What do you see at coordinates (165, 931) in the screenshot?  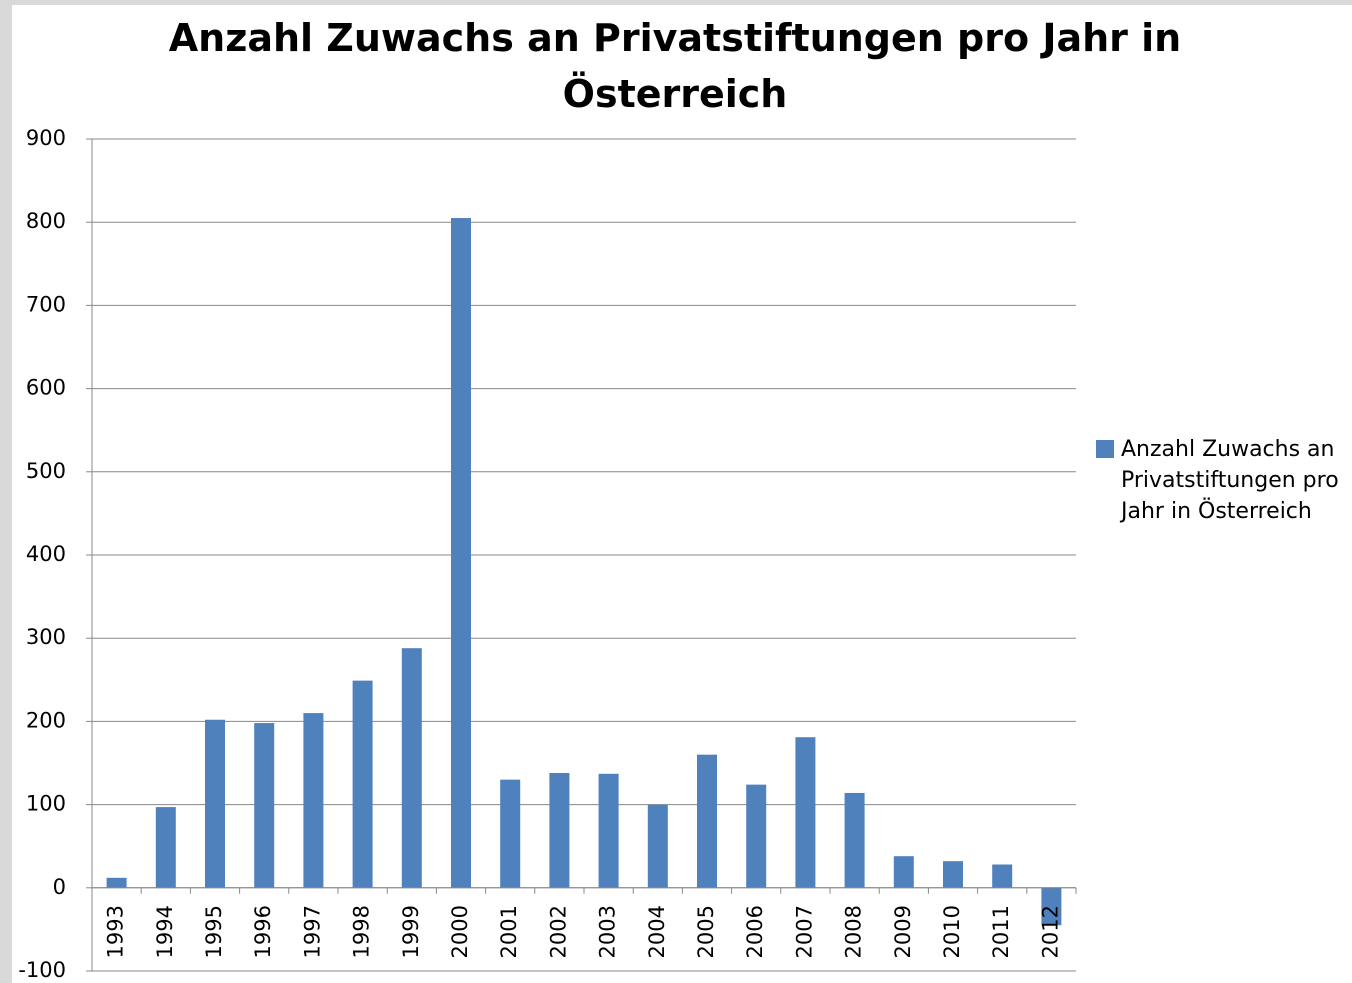 I see `x-tick-label: 1994` at bounding box center [165, 931].